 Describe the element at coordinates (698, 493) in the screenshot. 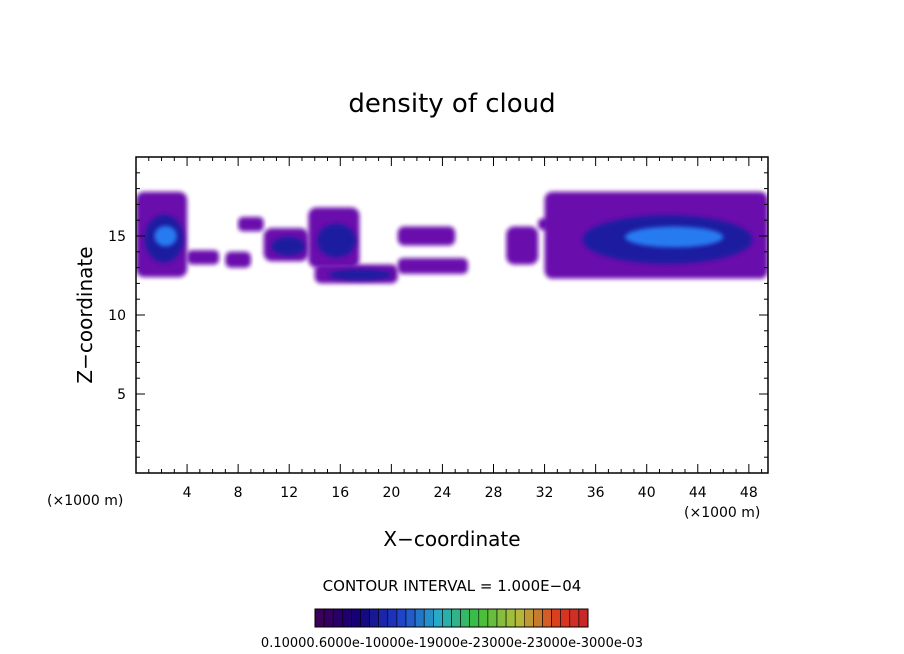

I see `x-tick-label: 44` at that location.